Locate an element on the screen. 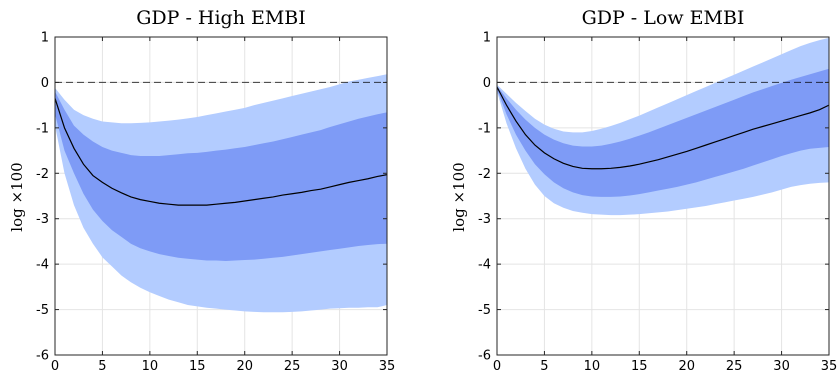 The image size is (837, 392). inner-confidence-band is located at coordinates (663, 132).